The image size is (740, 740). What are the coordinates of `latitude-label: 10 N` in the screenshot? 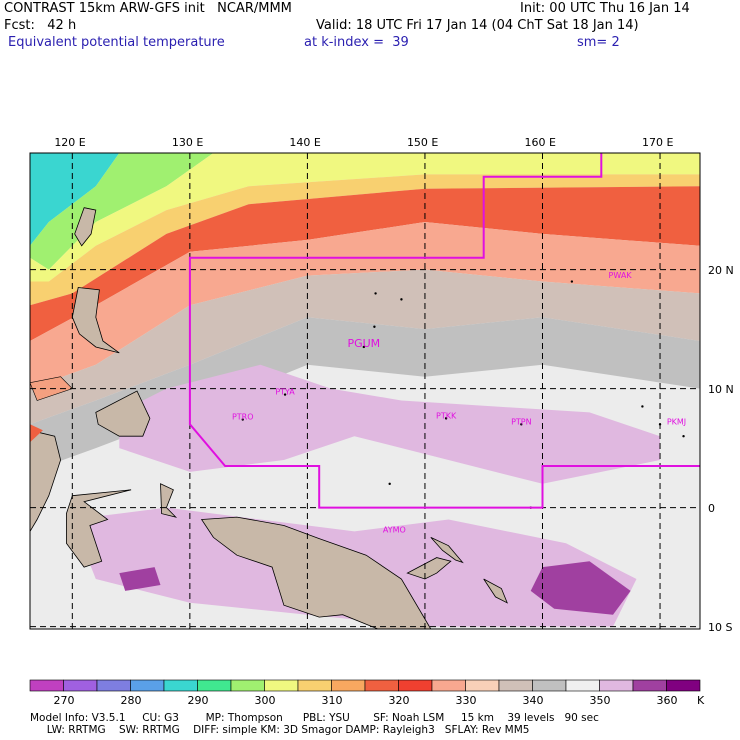 It's located at (721, 389).